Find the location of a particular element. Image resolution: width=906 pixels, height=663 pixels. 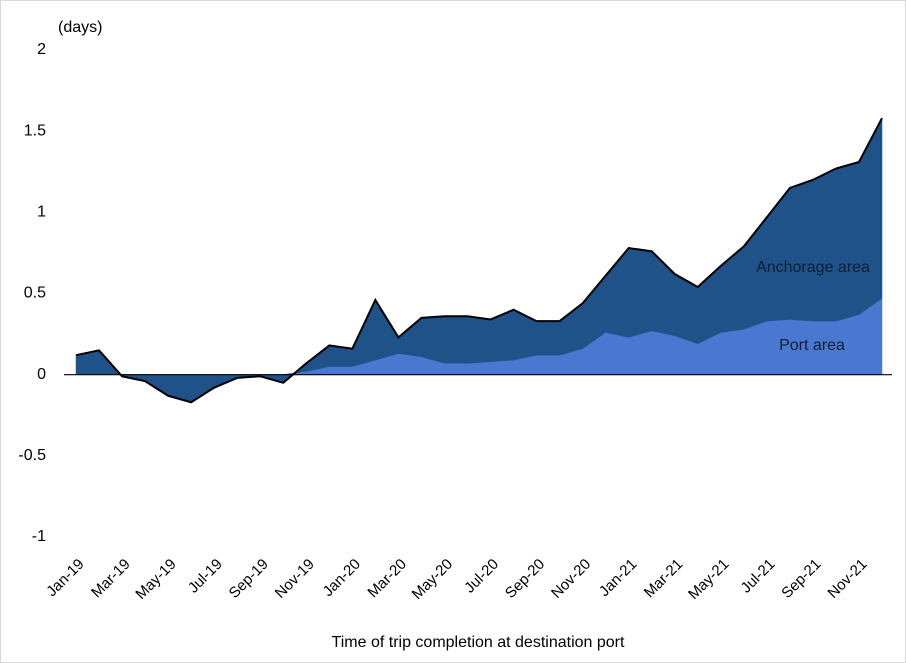

y-tick-label: 0.5 is located at coordinates (35, 293).